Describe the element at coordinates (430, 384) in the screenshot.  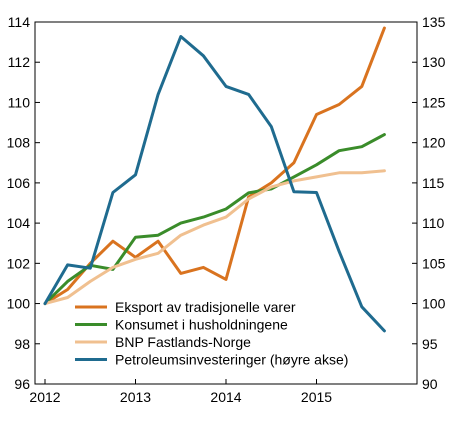
I see `right-axis-tick-label: 90` at that location.